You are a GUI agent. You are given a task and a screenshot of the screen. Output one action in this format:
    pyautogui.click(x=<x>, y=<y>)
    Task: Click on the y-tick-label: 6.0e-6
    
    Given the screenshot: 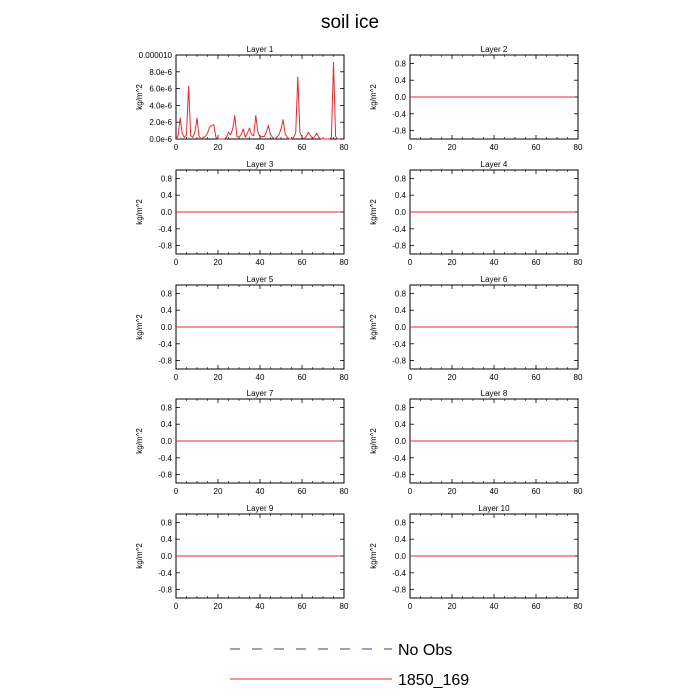 What is the action you would take?
    pyautogui.click(x=160, y=89)
    